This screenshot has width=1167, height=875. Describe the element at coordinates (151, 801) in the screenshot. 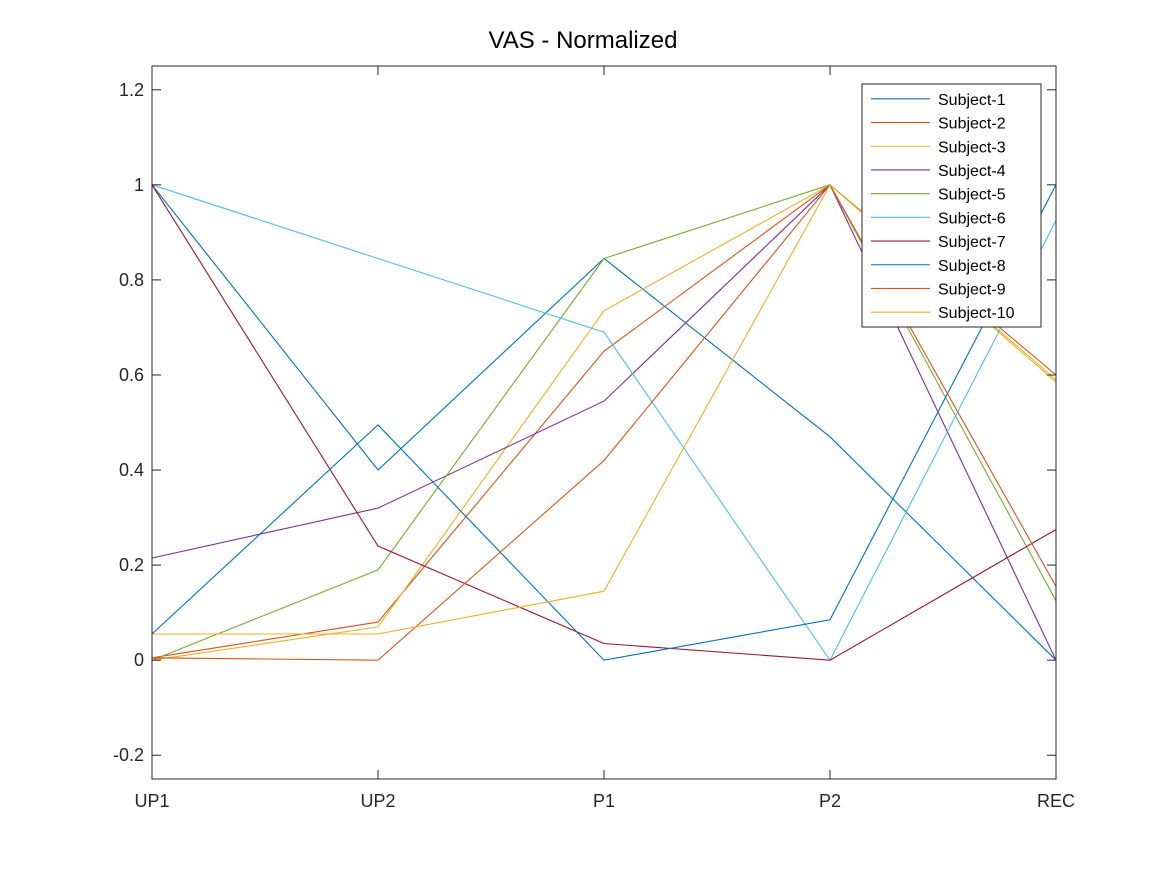

I see `x-tick-label: UP1` at that location.